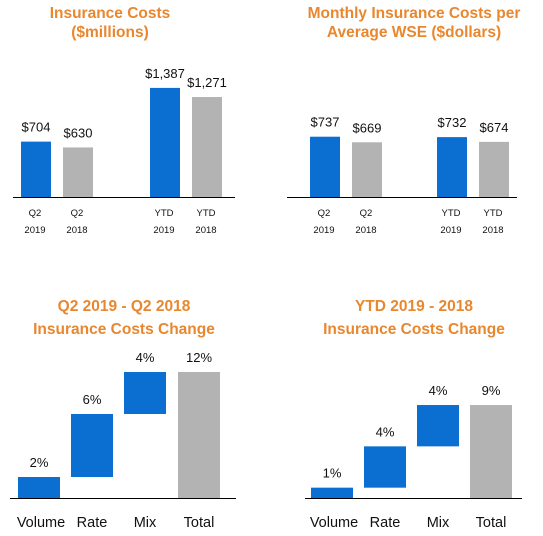 The image size is (543, 536). Describe the element at coordinates (325, 122) in the screenshot. I see `chart-2-value-label-1: $737` at that location.